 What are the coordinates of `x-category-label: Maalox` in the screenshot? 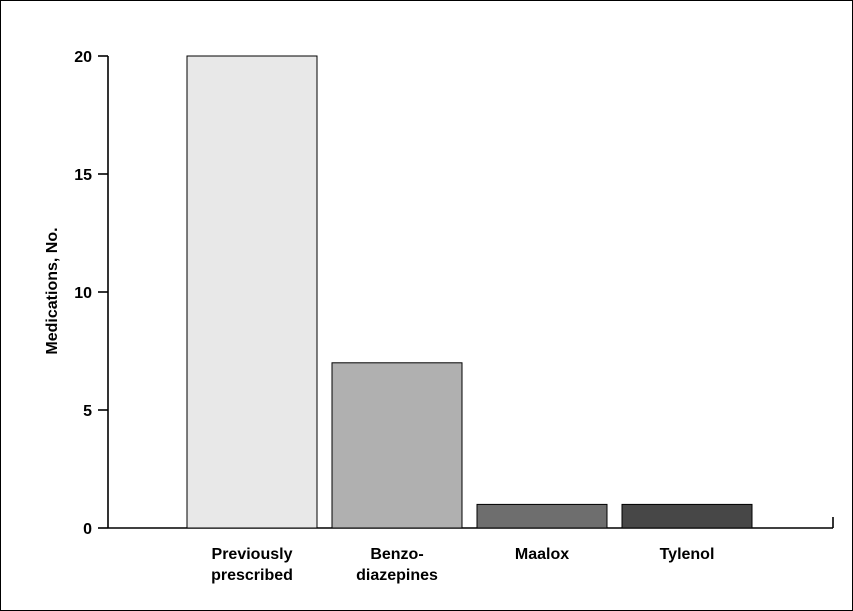 It's located at (542, 554).